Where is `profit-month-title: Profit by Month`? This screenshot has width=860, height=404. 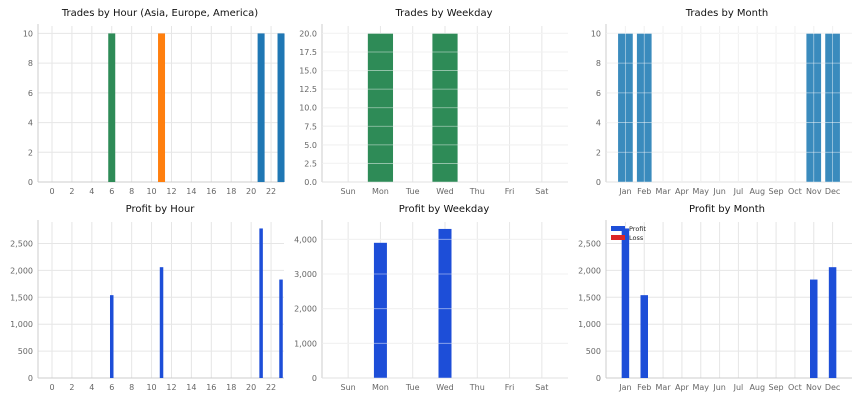
profit-month-title: Profit by Month is located at coordinates (727, 209).